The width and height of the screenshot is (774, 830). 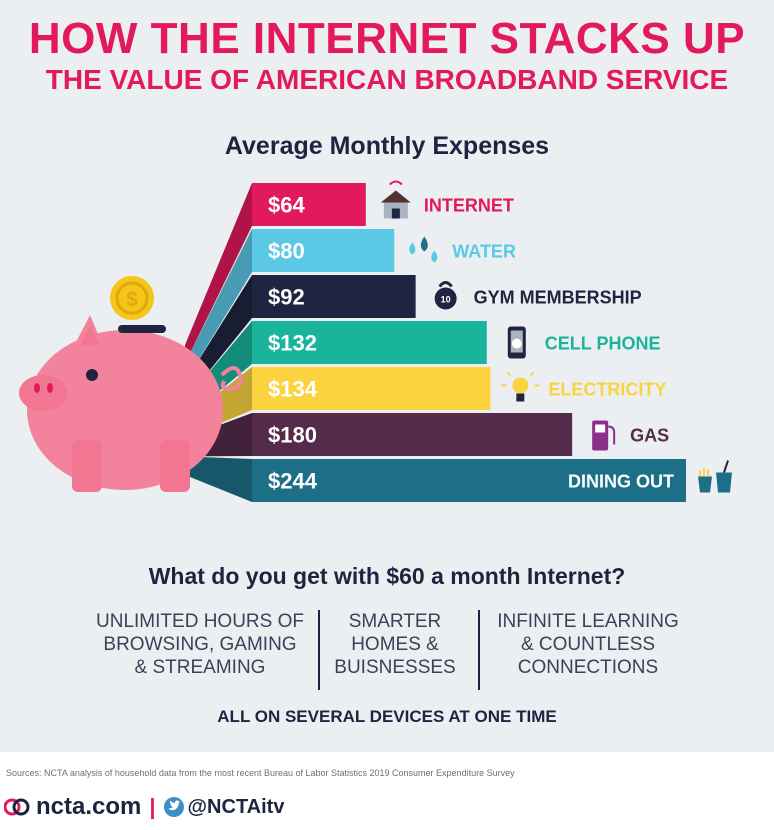 I want to click on benefit-line: UNLIMITED HOURS OF, so click(x=200, y=621).